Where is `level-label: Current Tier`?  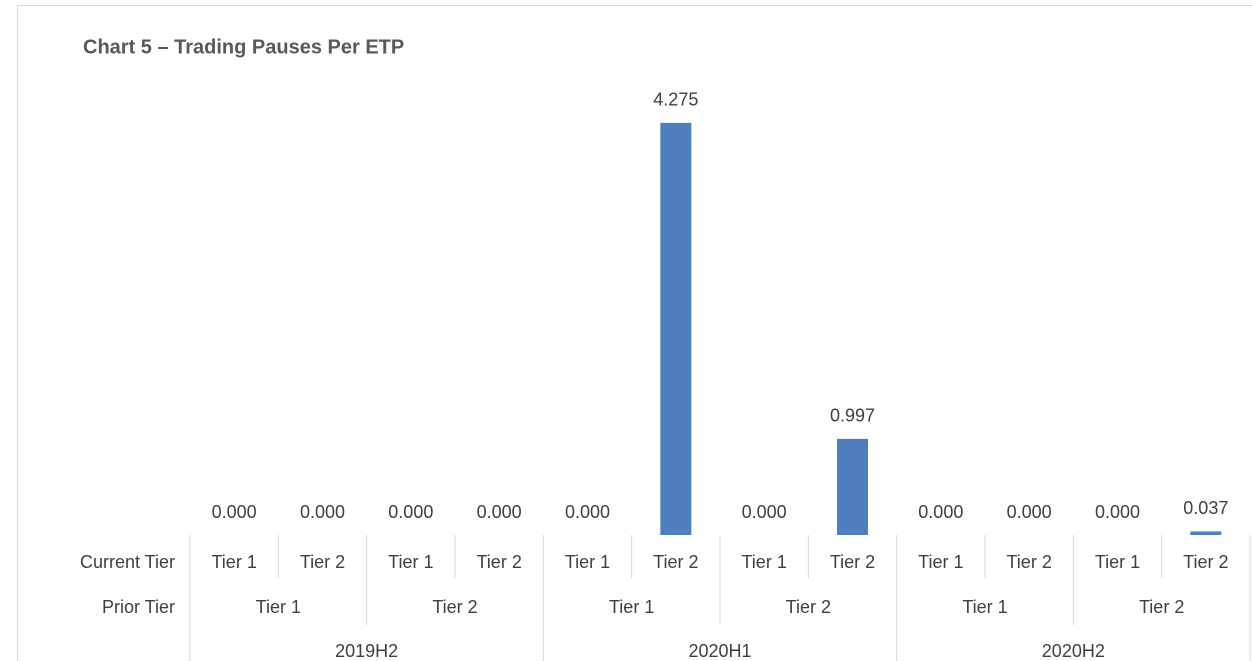 level-label: Current Tier is located at coordinates (127, 562).